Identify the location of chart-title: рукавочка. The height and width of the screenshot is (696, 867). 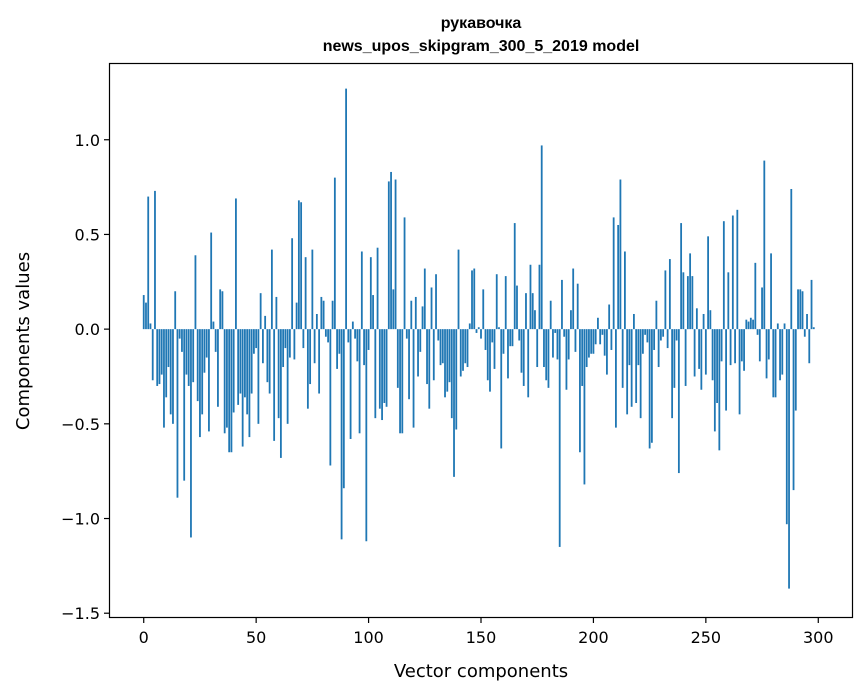
(481, 23).